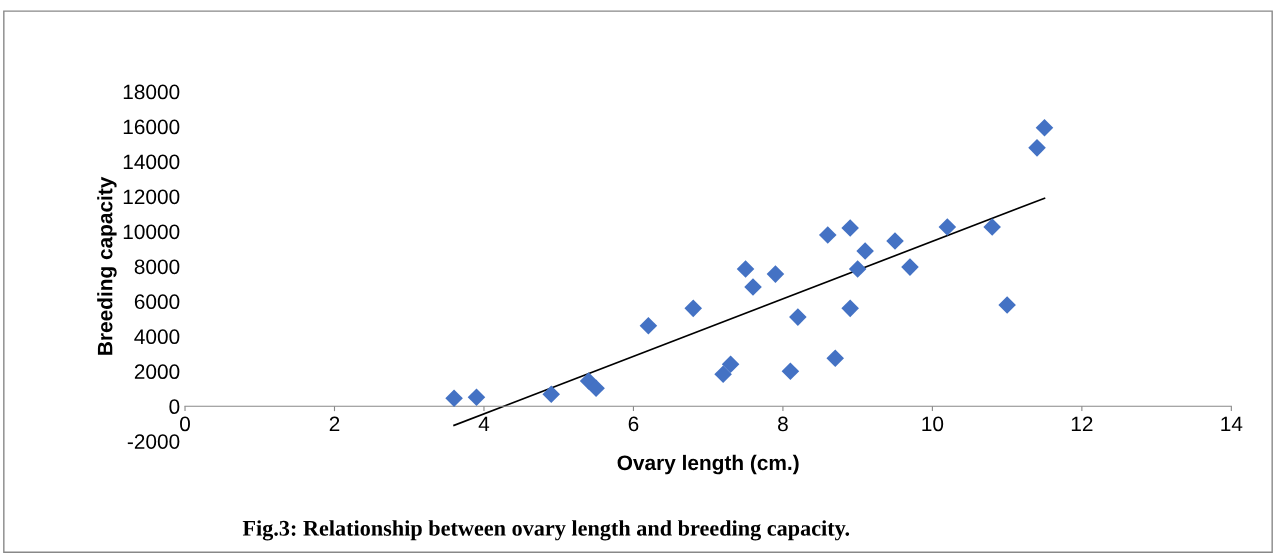 Image resolution: width=1276 pixels, height=555 pixels. What do you see at coordinates (546, 530) in the screenshot?
I see `caption: Fig.3: Relationship between ovary length and breeding capacity.` at bounding box center [546, 530].